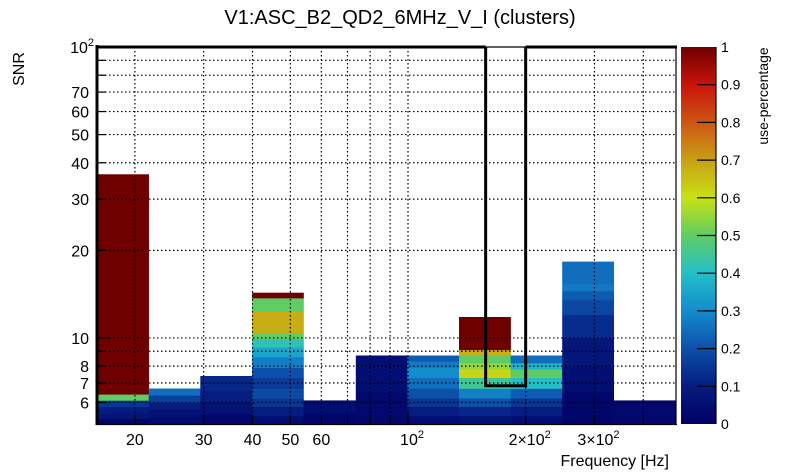  What do you see at coordinates (731, 160) in the screenshot?
I see `colorbar-tick-label: 0.7` at bounding box center [731, 160].